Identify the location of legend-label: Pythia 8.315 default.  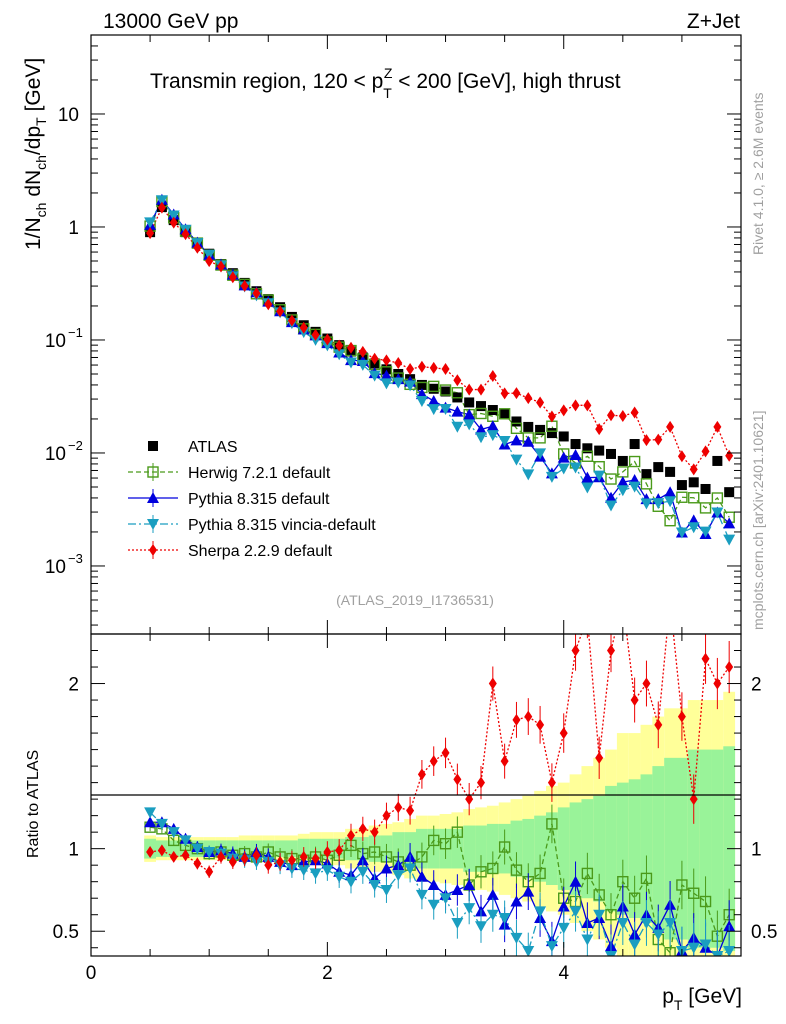
(259, 499).